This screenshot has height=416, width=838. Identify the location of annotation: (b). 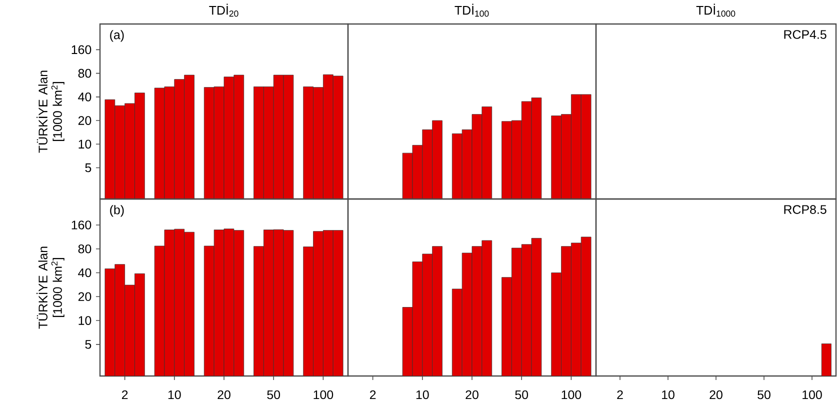
(117, 211).